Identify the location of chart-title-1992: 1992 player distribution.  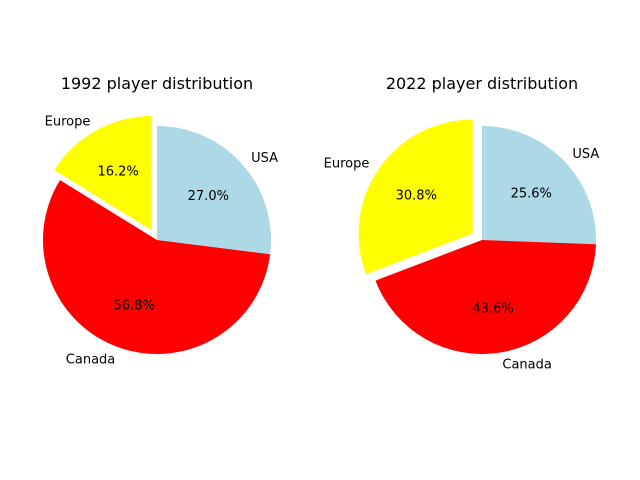
(157, 83).